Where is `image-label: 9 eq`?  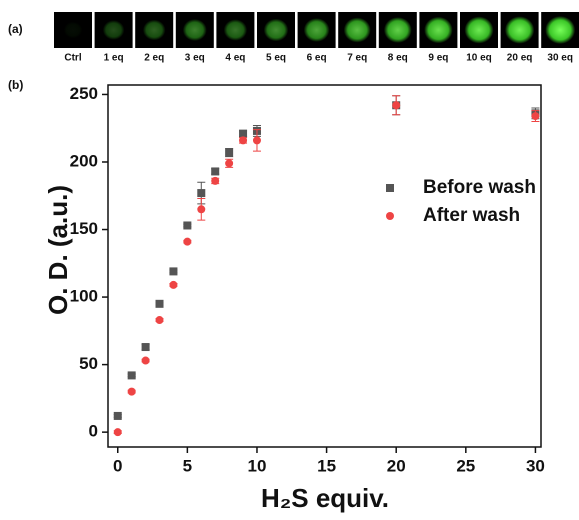 image-label: 9 eq is located at coordinates (438, 58).